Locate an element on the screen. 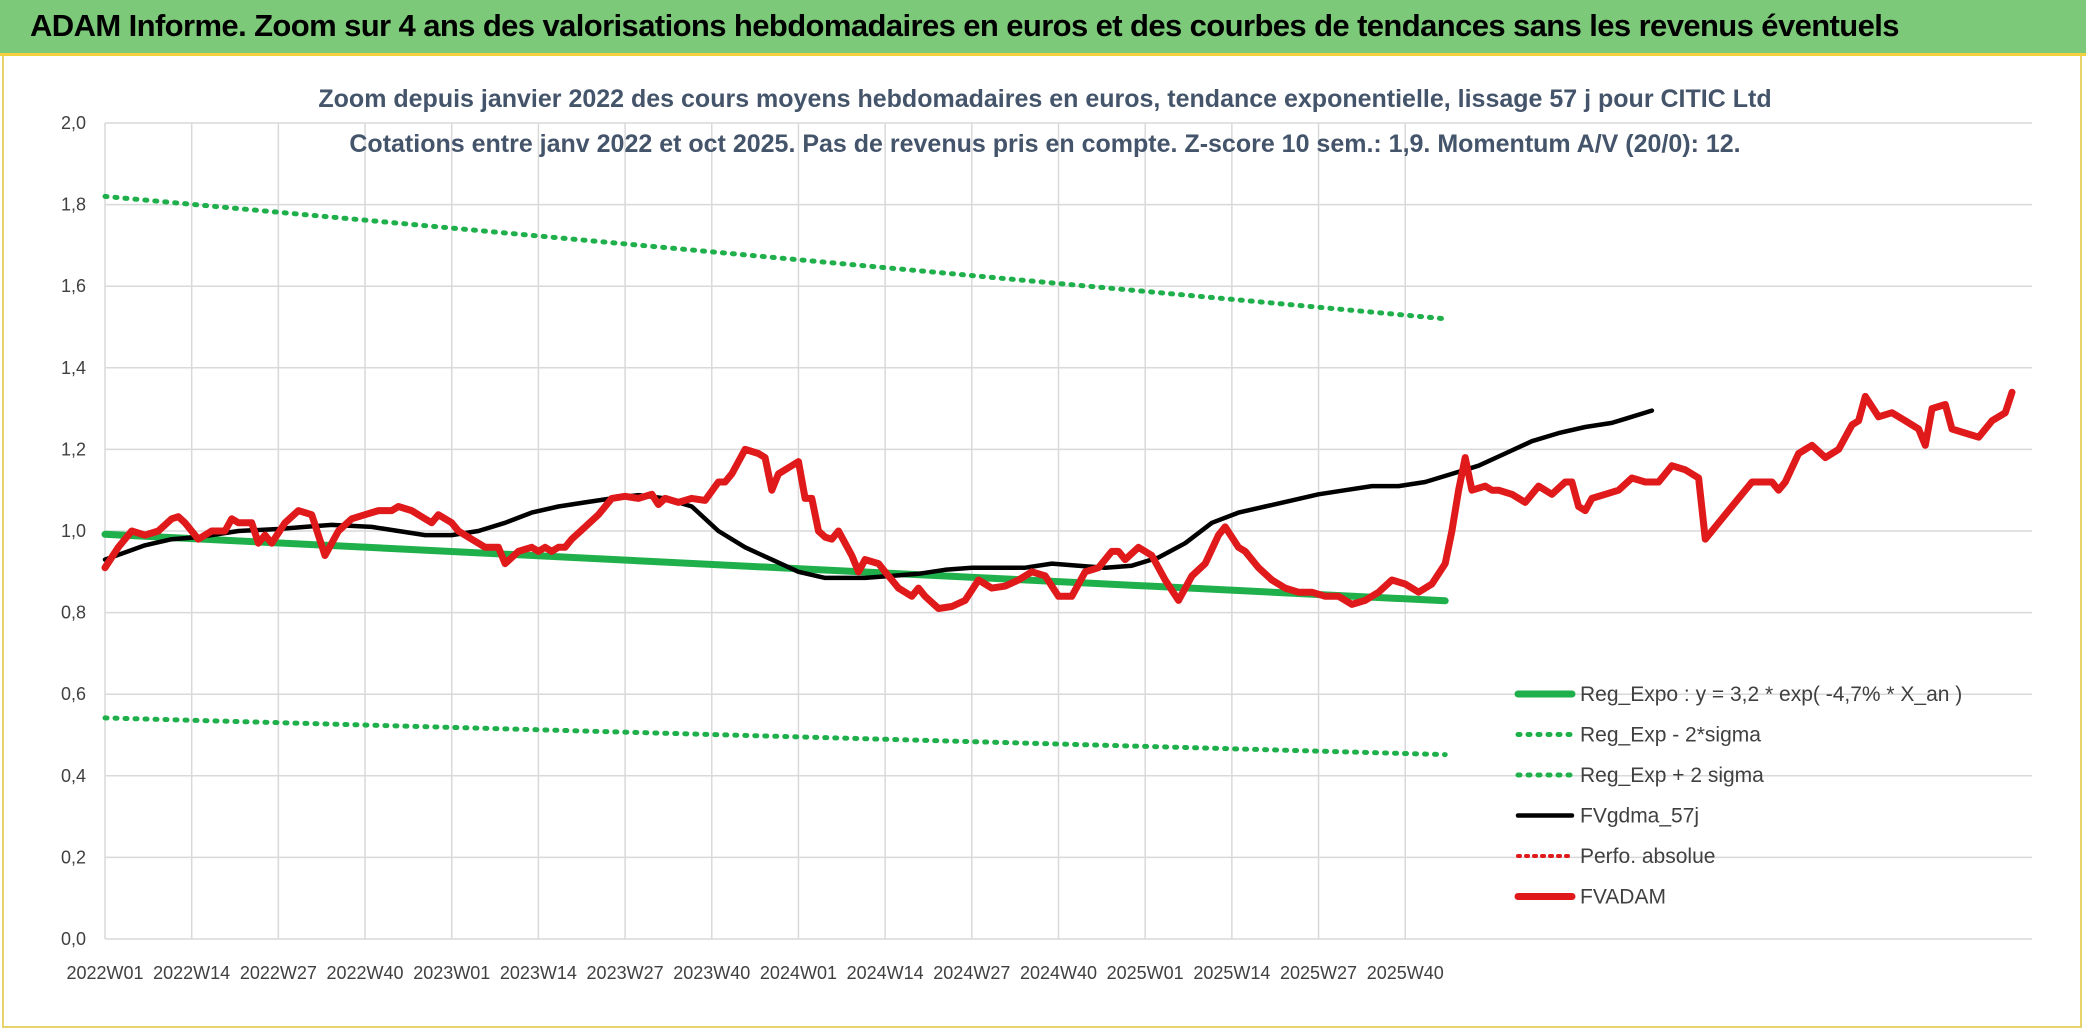  reg-exp-minus-2sigma-line is located at coordinates (775, 736).